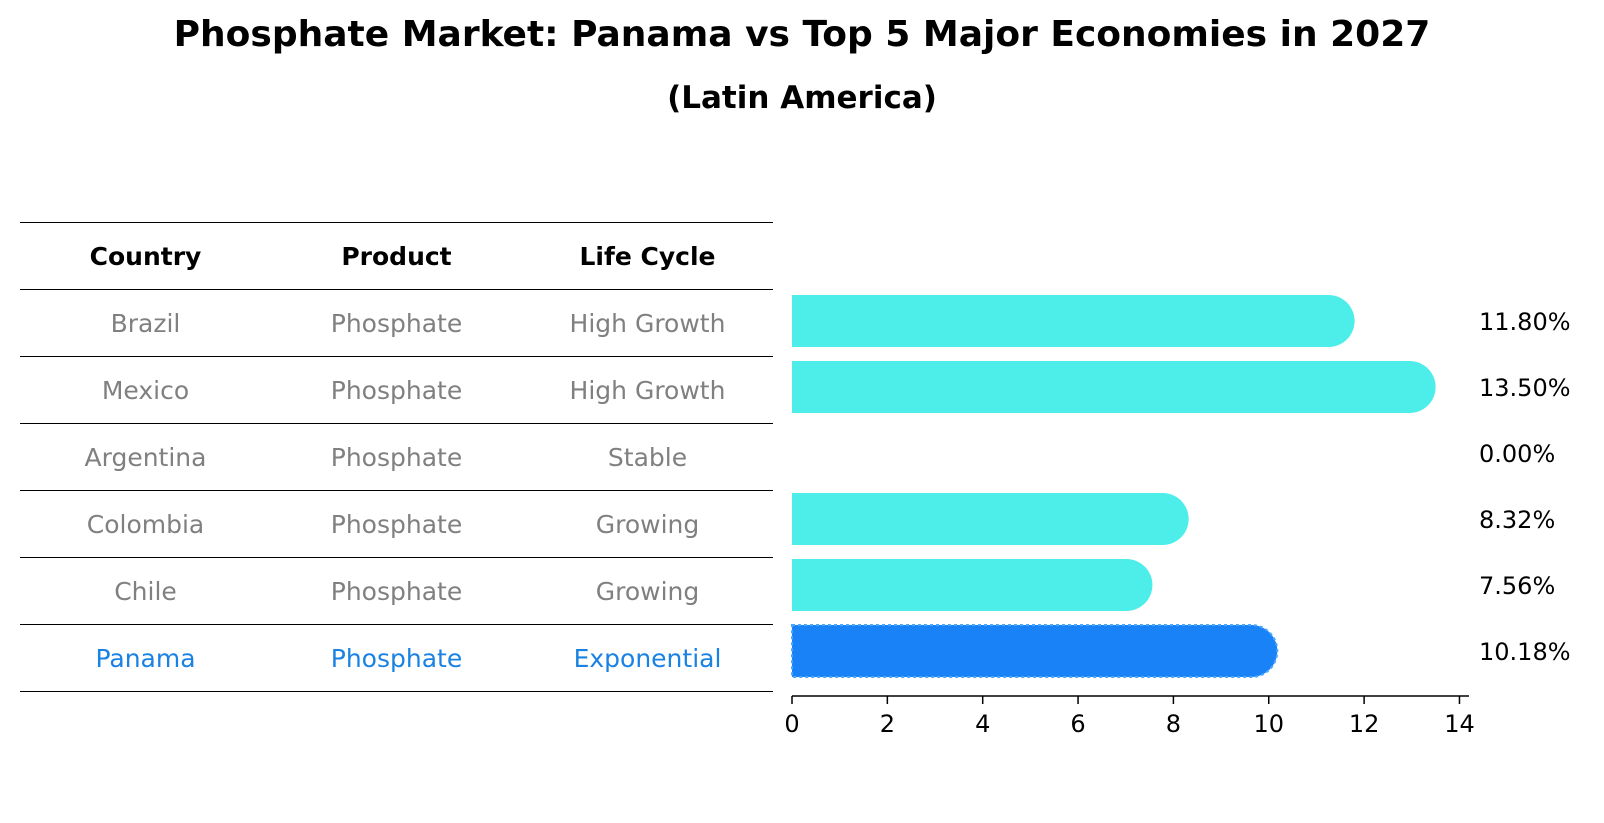  Describe the element at coordinates (1459, 724) in the screenshot. I see `x-tick-label: 14` at that location.